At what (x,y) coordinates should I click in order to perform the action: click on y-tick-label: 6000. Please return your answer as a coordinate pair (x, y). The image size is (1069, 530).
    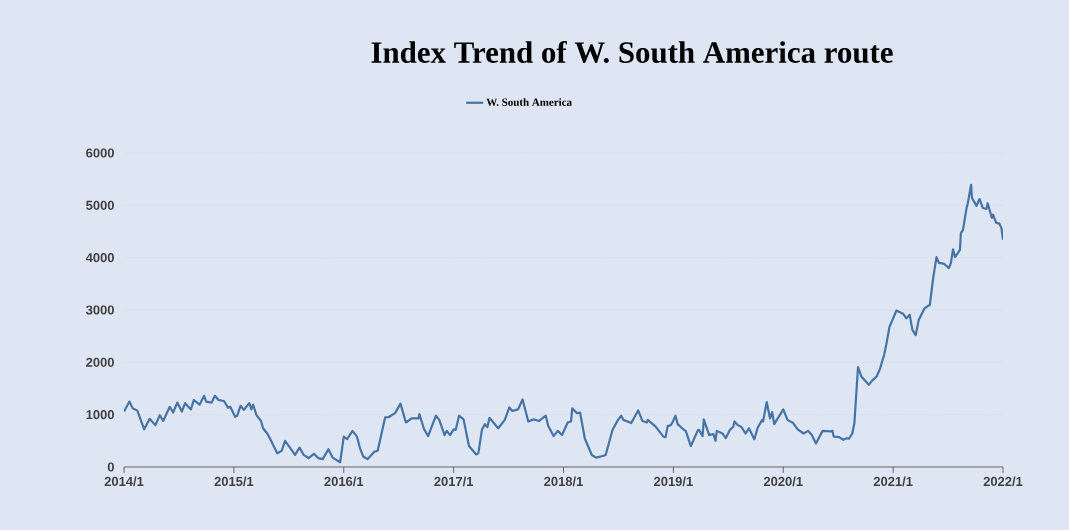
    Looking at the image, I should click on (100, 153).